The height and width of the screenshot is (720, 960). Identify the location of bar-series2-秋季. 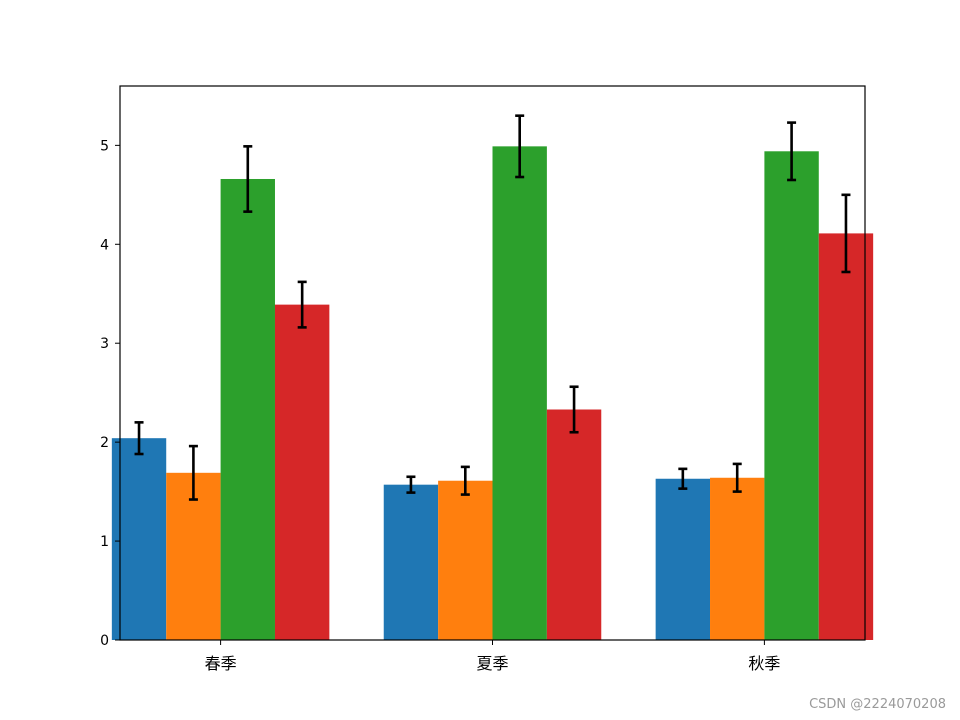
(737, 558).